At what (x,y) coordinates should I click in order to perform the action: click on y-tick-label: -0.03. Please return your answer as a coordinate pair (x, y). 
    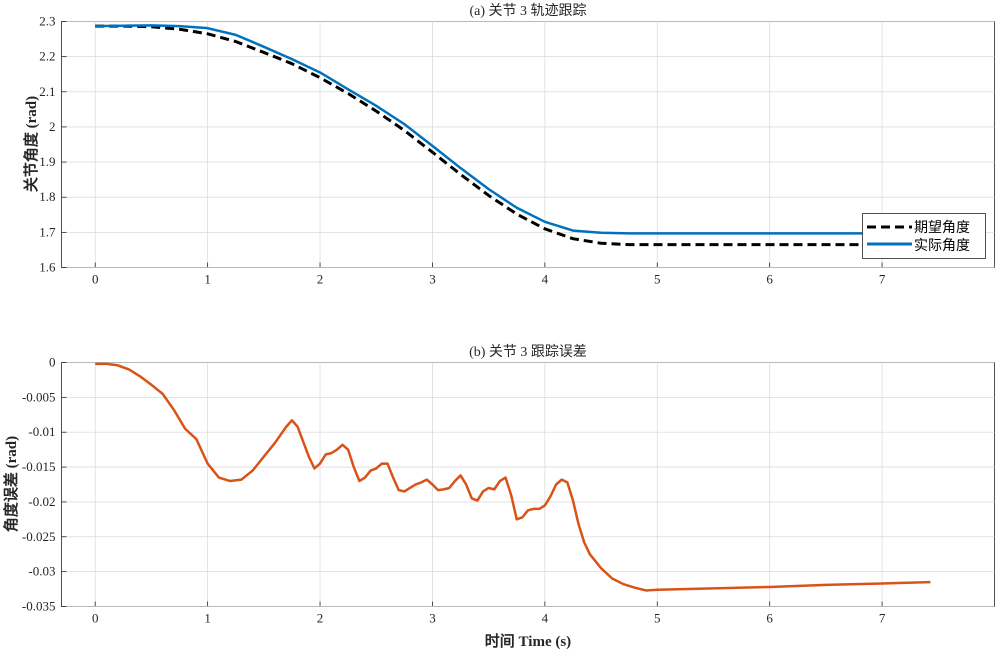
    Looking at the image, I should click on (41, 571).